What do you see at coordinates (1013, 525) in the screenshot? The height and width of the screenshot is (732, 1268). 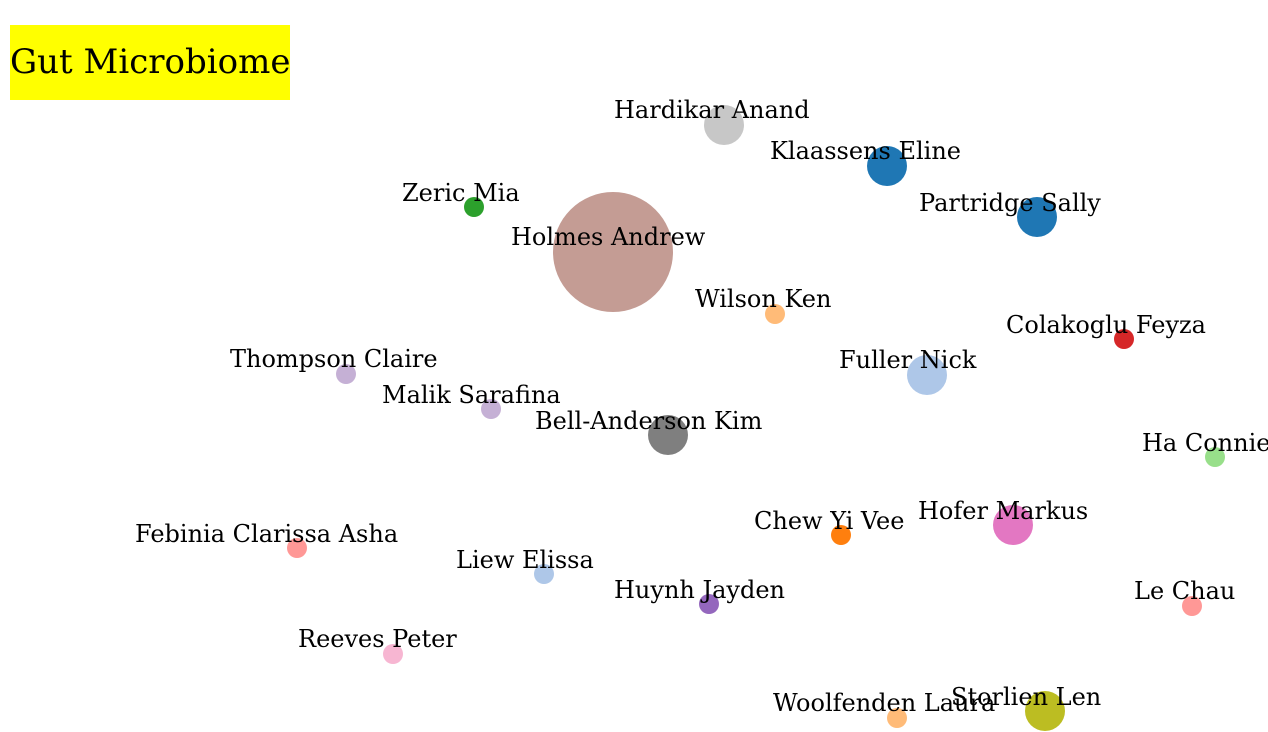 I see `node-hofer-markus` at bounding box center [1013, 525].